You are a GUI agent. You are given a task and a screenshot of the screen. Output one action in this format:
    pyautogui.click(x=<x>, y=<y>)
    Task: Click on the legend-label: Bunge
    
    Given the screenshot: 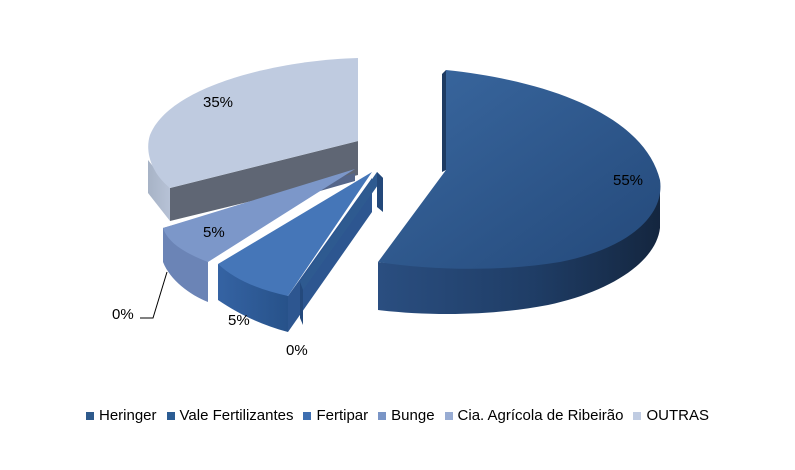 What is the action you would take?
    pyautogui.click(x=413, y=415)
    